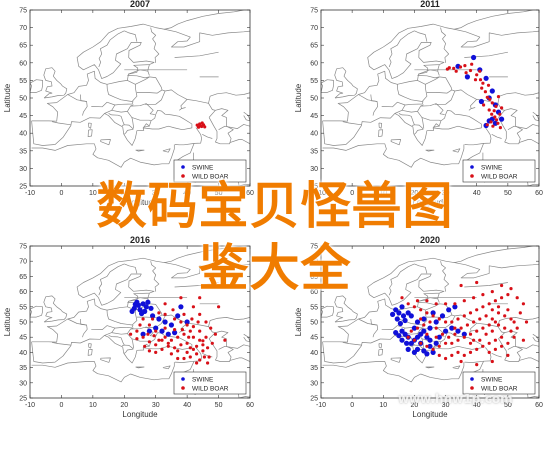 The width and height of the screenshot is (550, 451). I want to click on x-tick-label: 30, so click(446, 405).